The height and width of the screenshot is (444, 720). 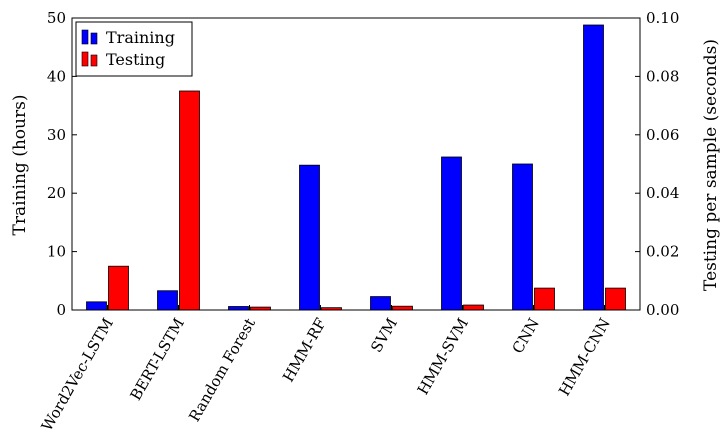 I want to click on bar-testing-bert-lstm, so click(x=189, y=200).